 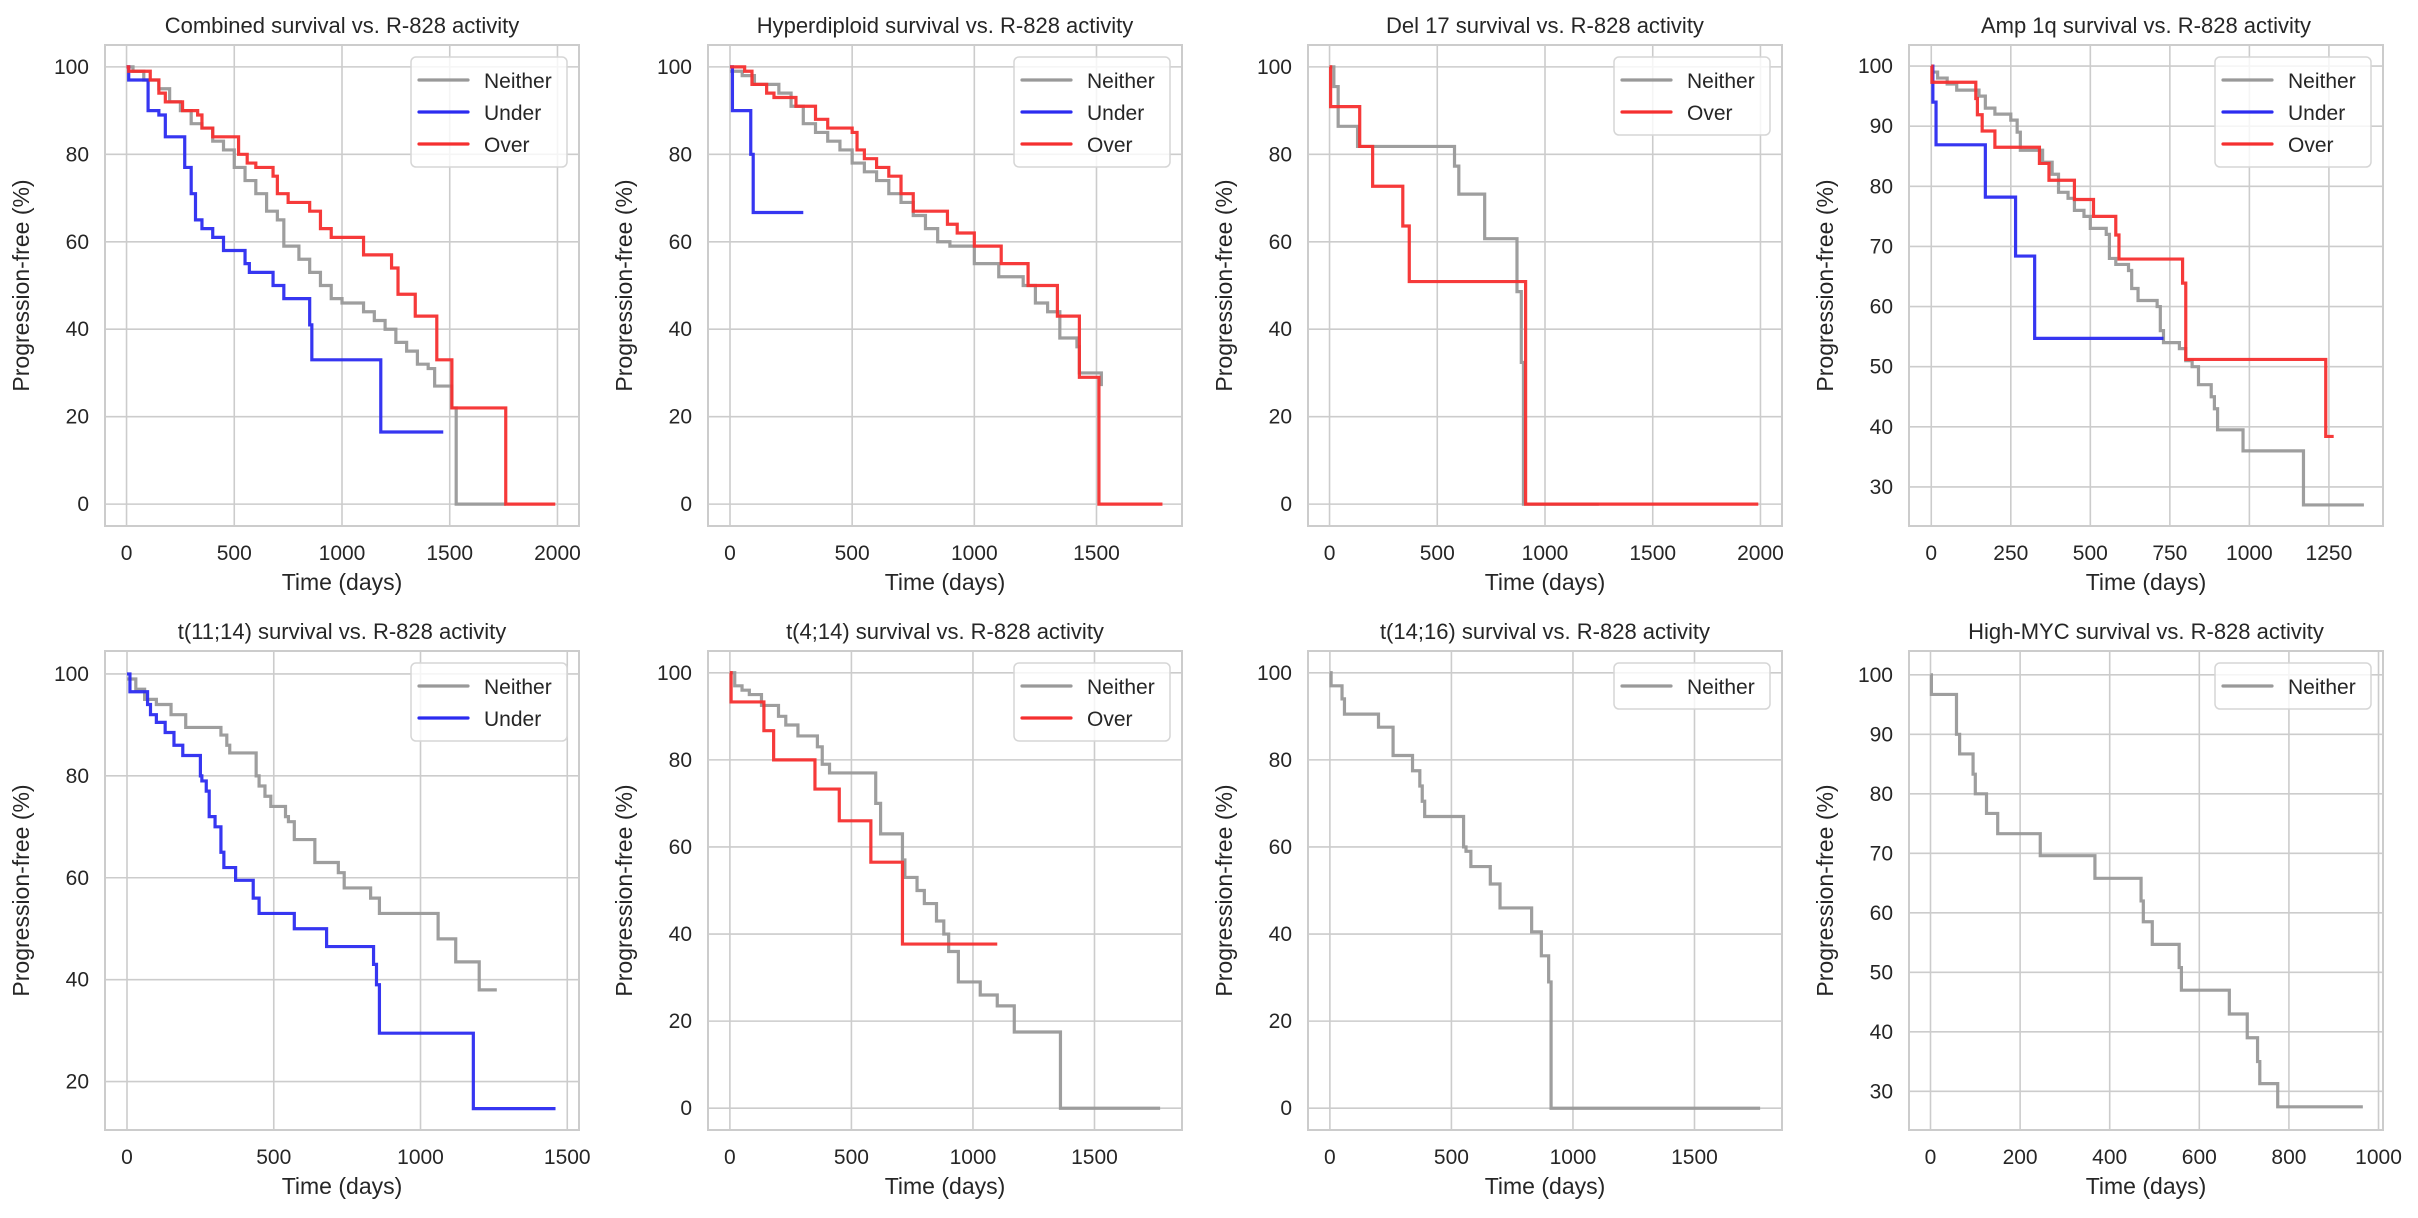 What do you see at coordinates (2329, 553) in the screenshot?
I see `x-tick-label: 1250` at bounding box center [2329, 553].